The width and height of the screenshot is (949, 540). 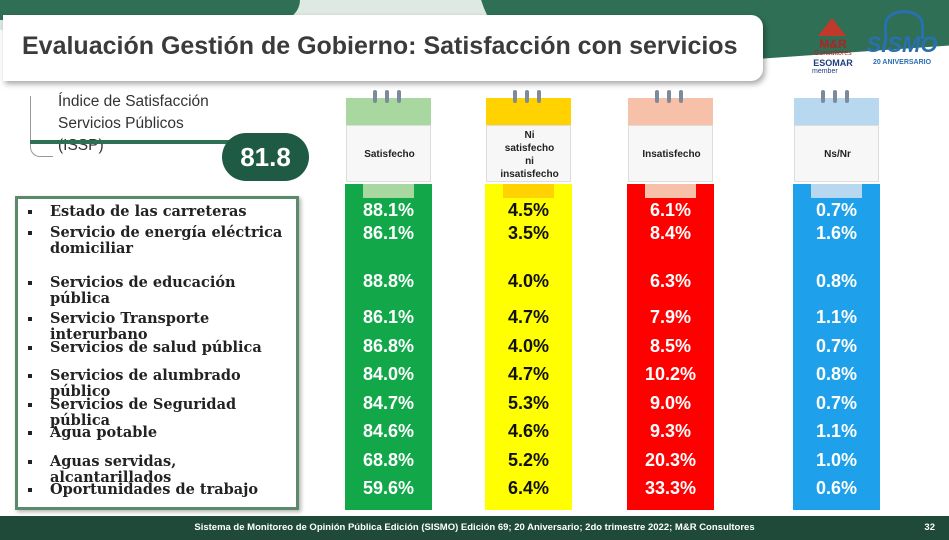 I want to click on value-cell: 68.8%, so click(x=388, y=460).